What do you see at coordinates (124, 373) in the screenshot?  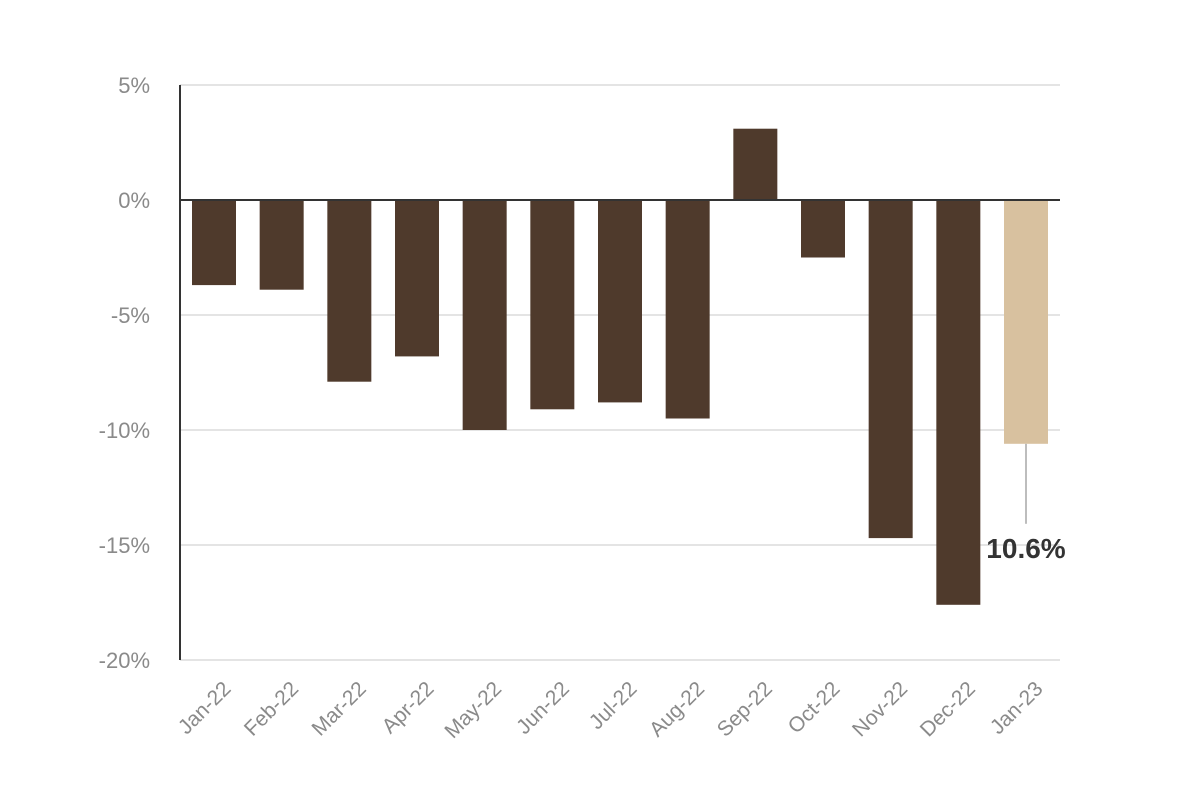 I see `y-tick-labels: 5% 0% -5% -10% -15% -20%` at bounding box center [124, 373].